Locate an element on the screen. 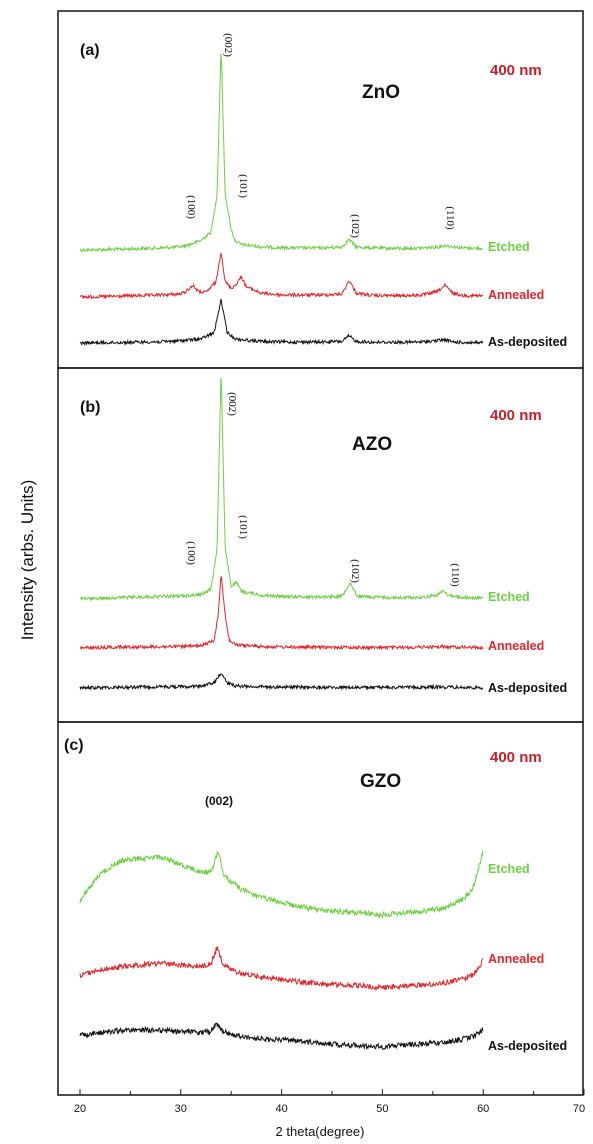 The height and width of the screenshot is (1144, 593). x-axis: 20 30 40 50 60 70 is located at coordinates (329, 1102).